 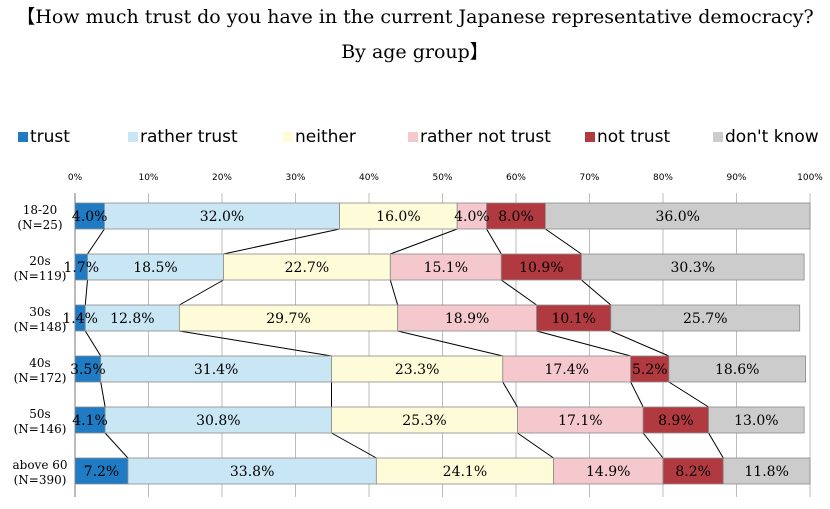 I want to click on data-label: 8.9%, so click(x=676, y=421).